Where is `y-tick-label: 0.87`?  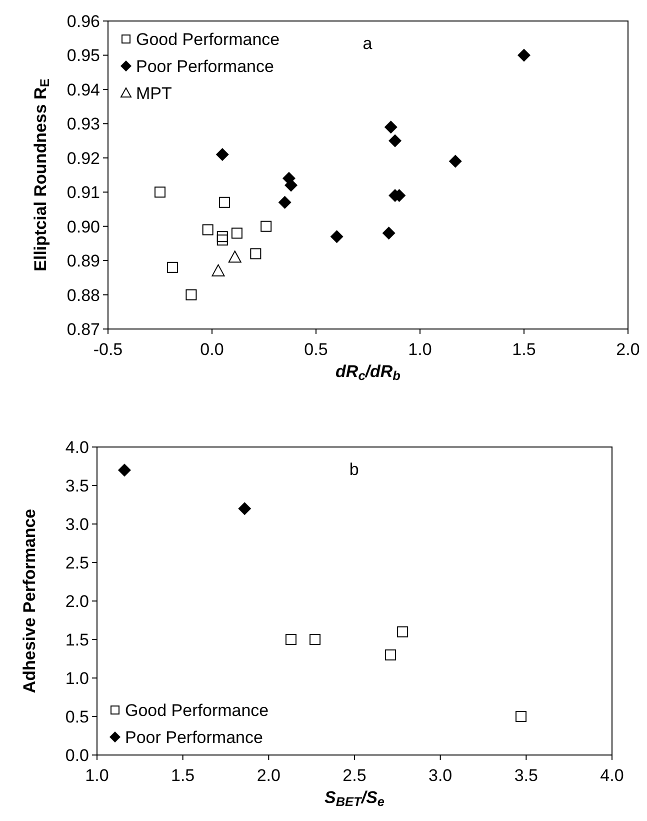 y-tick-label: 0.87 is located at coordinates (83, 329).